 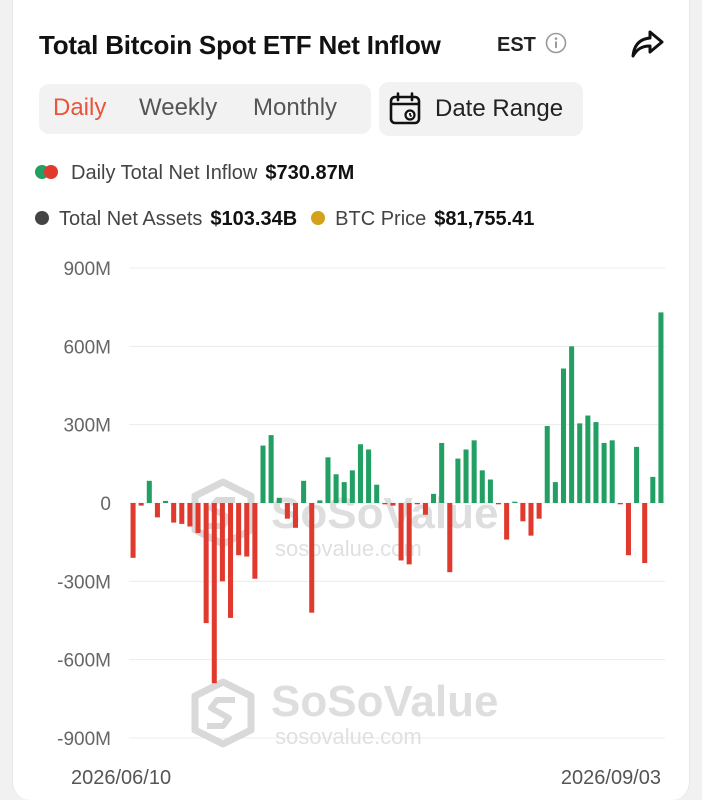 What do you see at coordinates (84, 504) in the screenshot?
I see `y-axis-labels: 900M 600M 300M 0 -300M -600M -900M` at bounding box center [84, 504].